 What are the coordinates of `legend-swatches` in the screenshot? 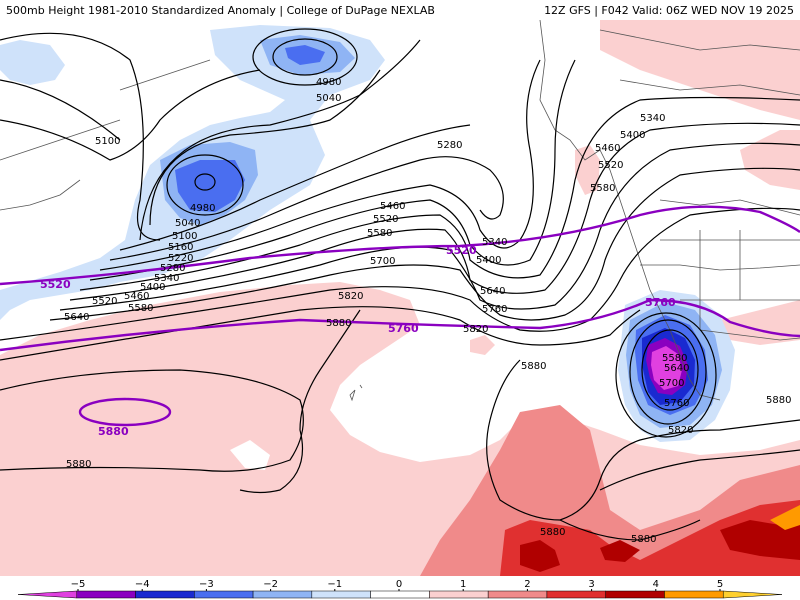 It's located at (400, 594).